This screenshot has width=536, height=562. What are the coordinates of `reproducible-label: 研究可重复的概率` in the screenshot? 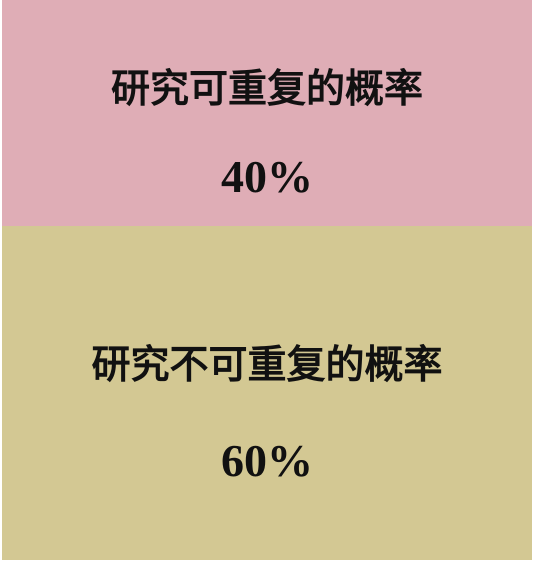 It's located at (266, 89).